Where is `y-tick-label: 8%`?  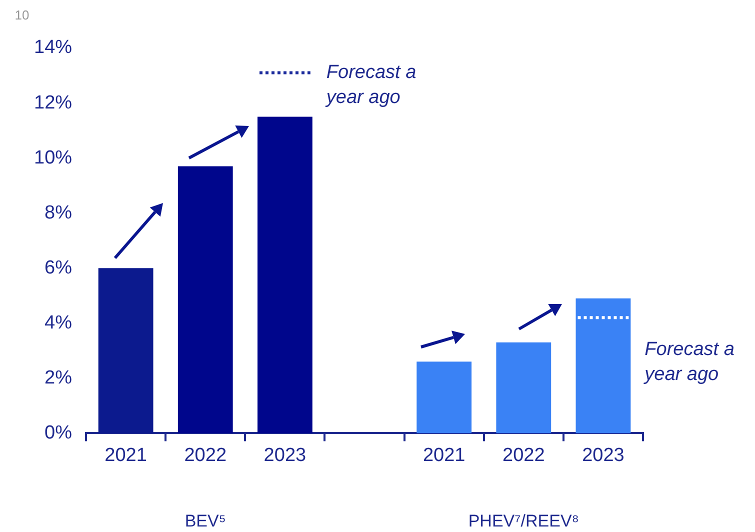
y-tick-label: 8% is located at coordinates (58, 213).